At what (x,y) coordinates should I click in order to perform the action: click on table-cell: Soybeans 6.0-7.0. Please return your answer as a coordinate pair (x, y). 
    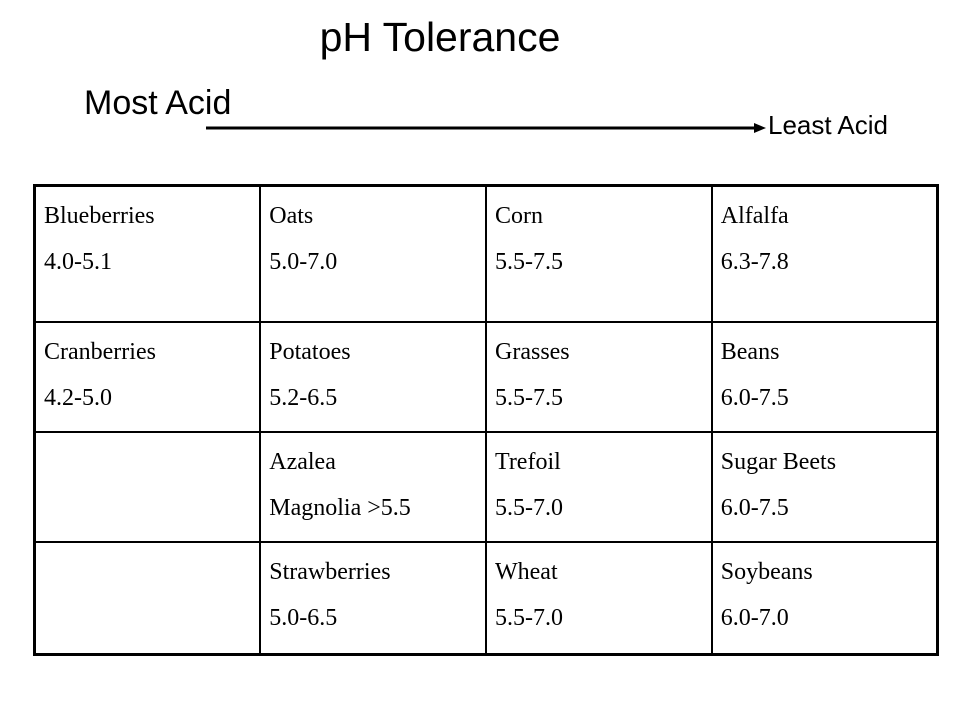
    Looking at the image, I should click on (824, 598).